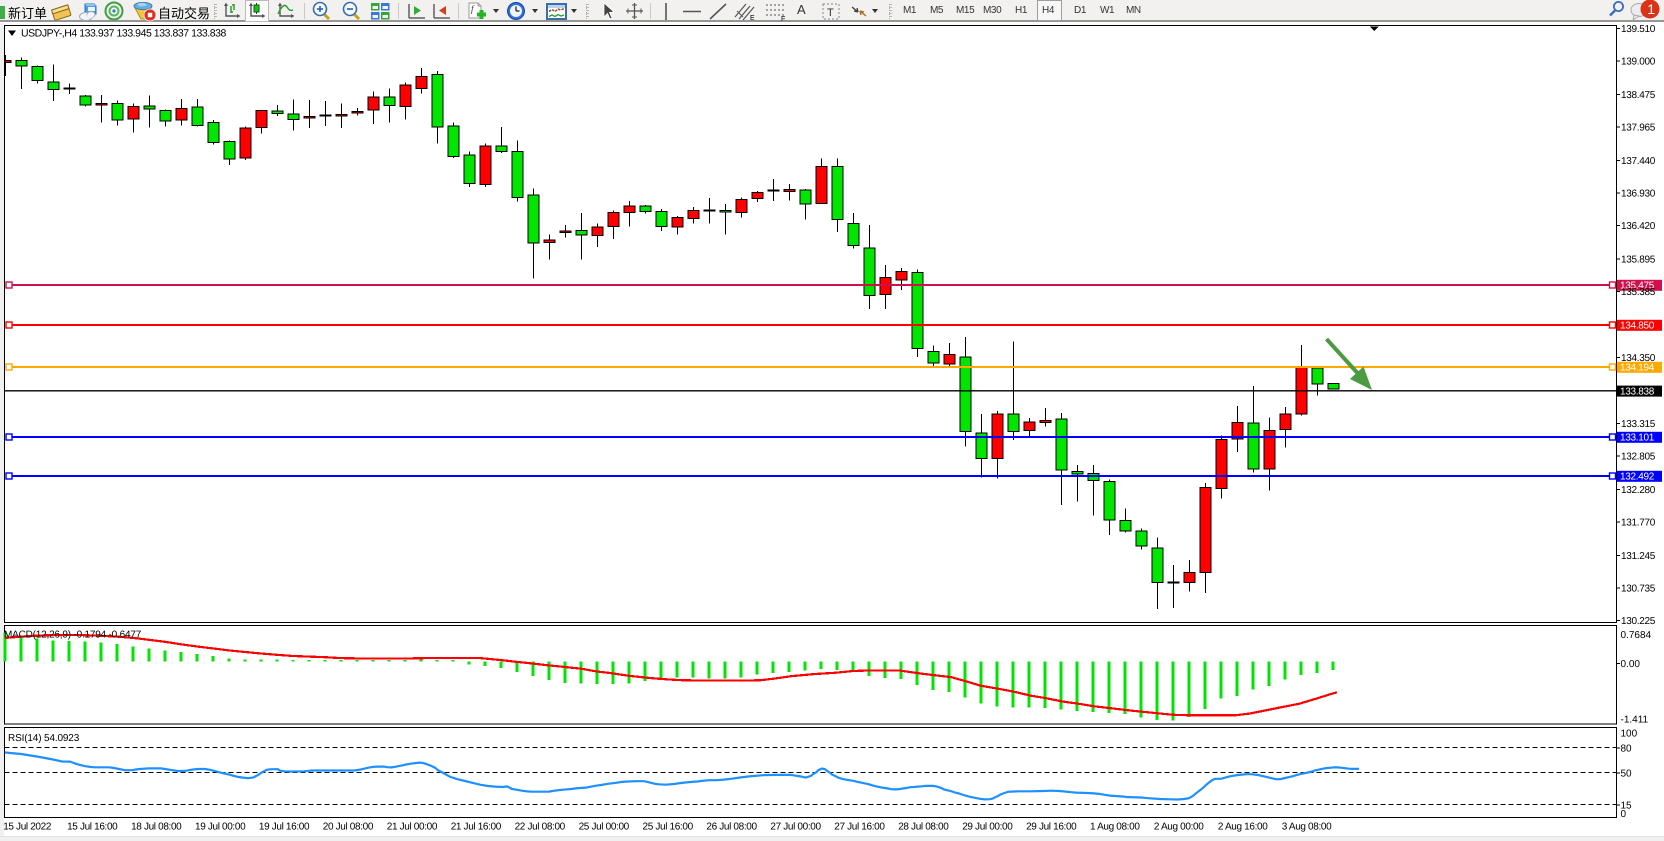 Image resolution: width=1664 pixels, height=841 pixels. What do you see at coordinates (1638, 226) in the screenshot?
I see `svg-text: 136.420` at bounding box center [1638, 226].